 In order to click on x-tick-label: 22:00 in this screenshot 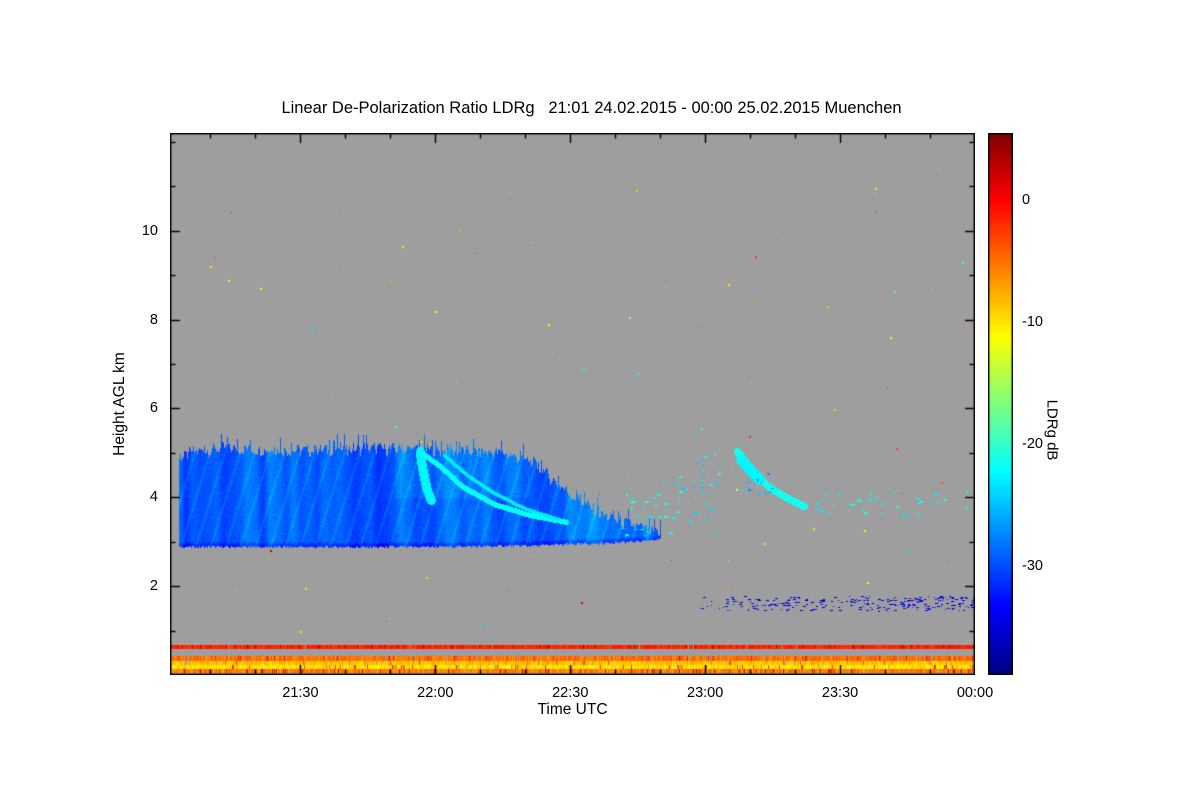, I will do `click(435, 693)`.